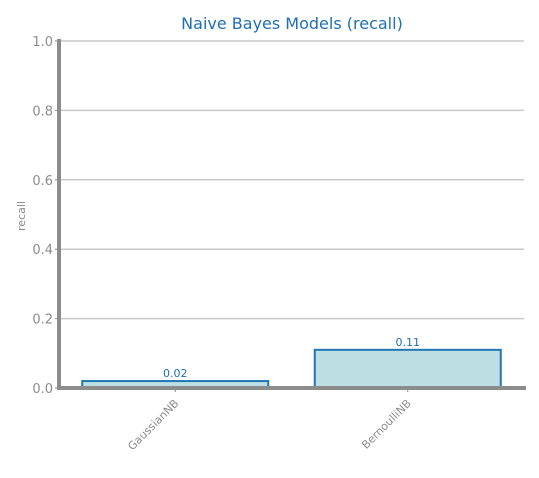 The height and width of the screenshot is (478, 539). I want to click on x-tick-label: BernoulliNB, so click(386, 424).